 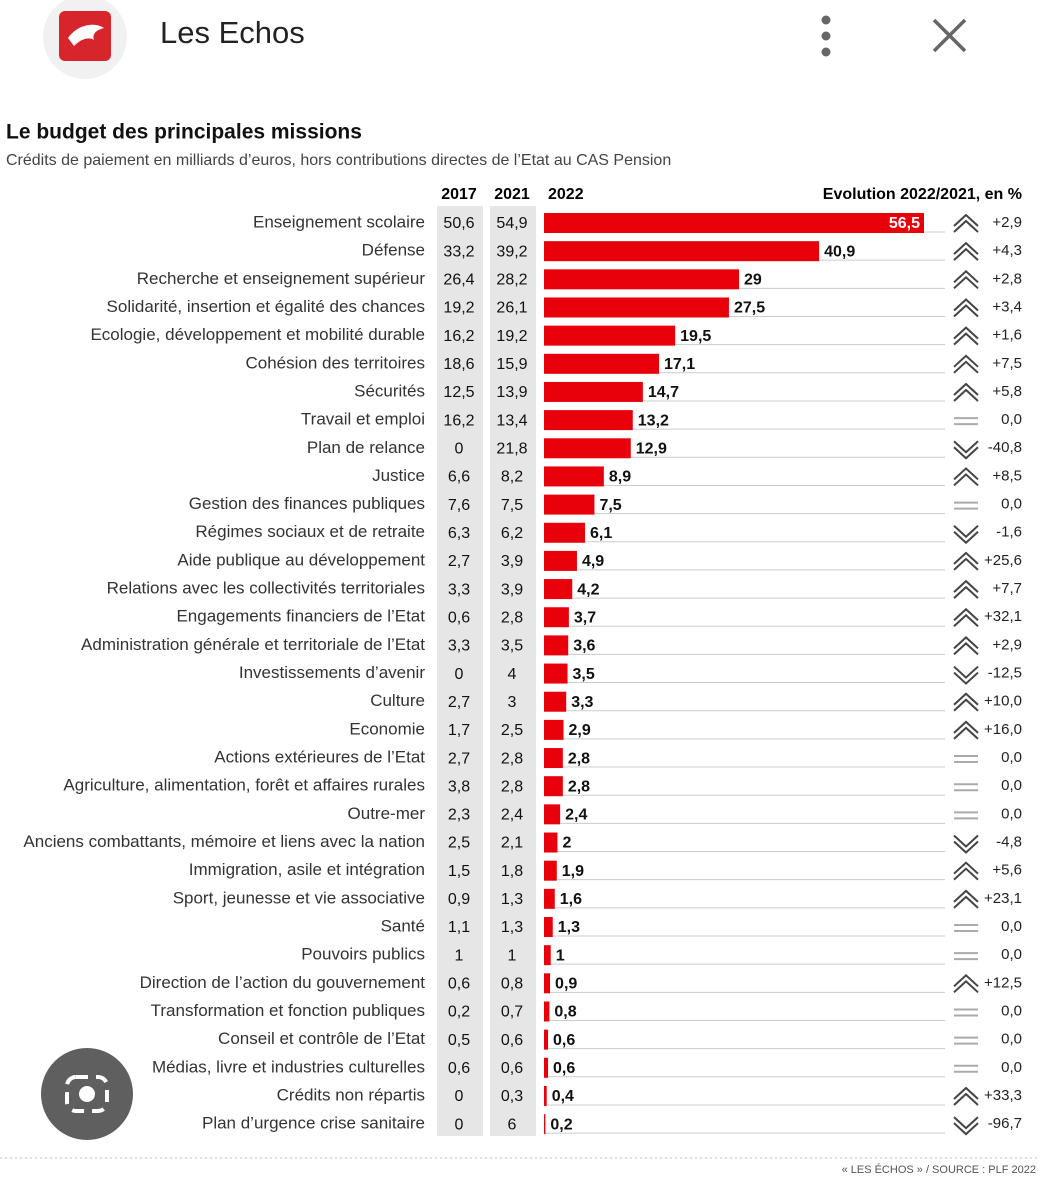 What do you see at coordinates (458, 251) in the screenshot?
I see `table-cell: 33,2` at bounding box center [458, 251].